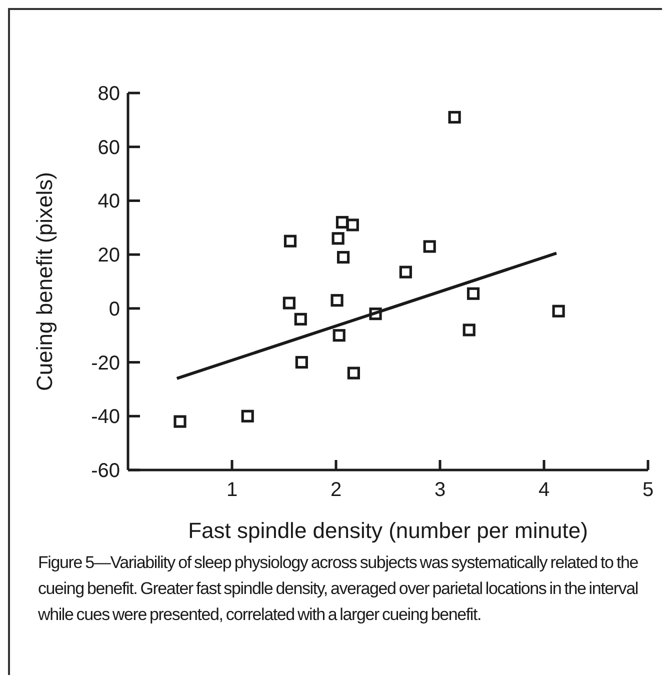 The image size is (672, 685). Describe the element at coordinates (105, 417) in the screenshot. I see `y-tick-label: -40` at that location.